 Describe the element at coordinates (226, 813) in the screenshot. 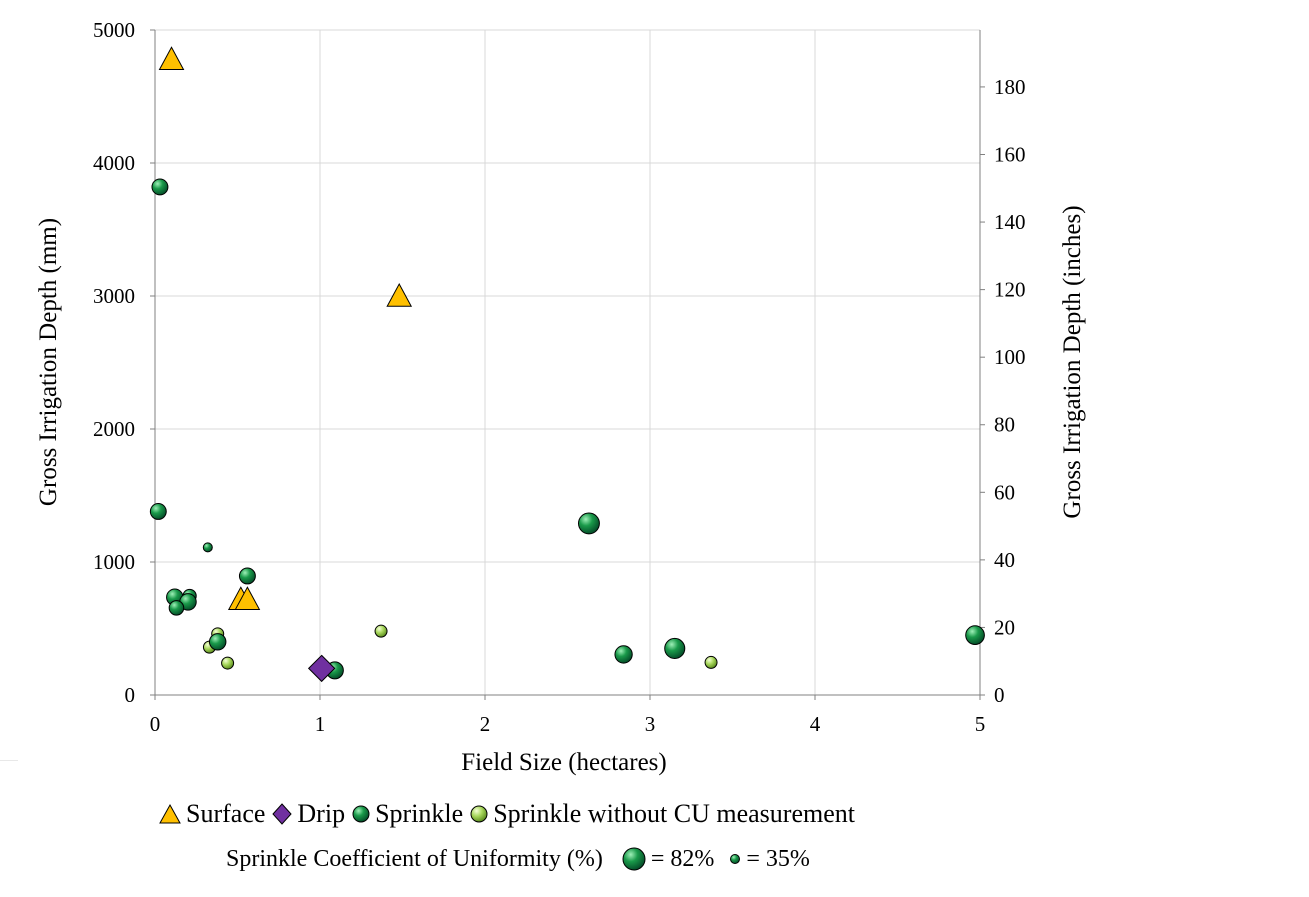

I see `legend-label-surface: Surface` at that location.